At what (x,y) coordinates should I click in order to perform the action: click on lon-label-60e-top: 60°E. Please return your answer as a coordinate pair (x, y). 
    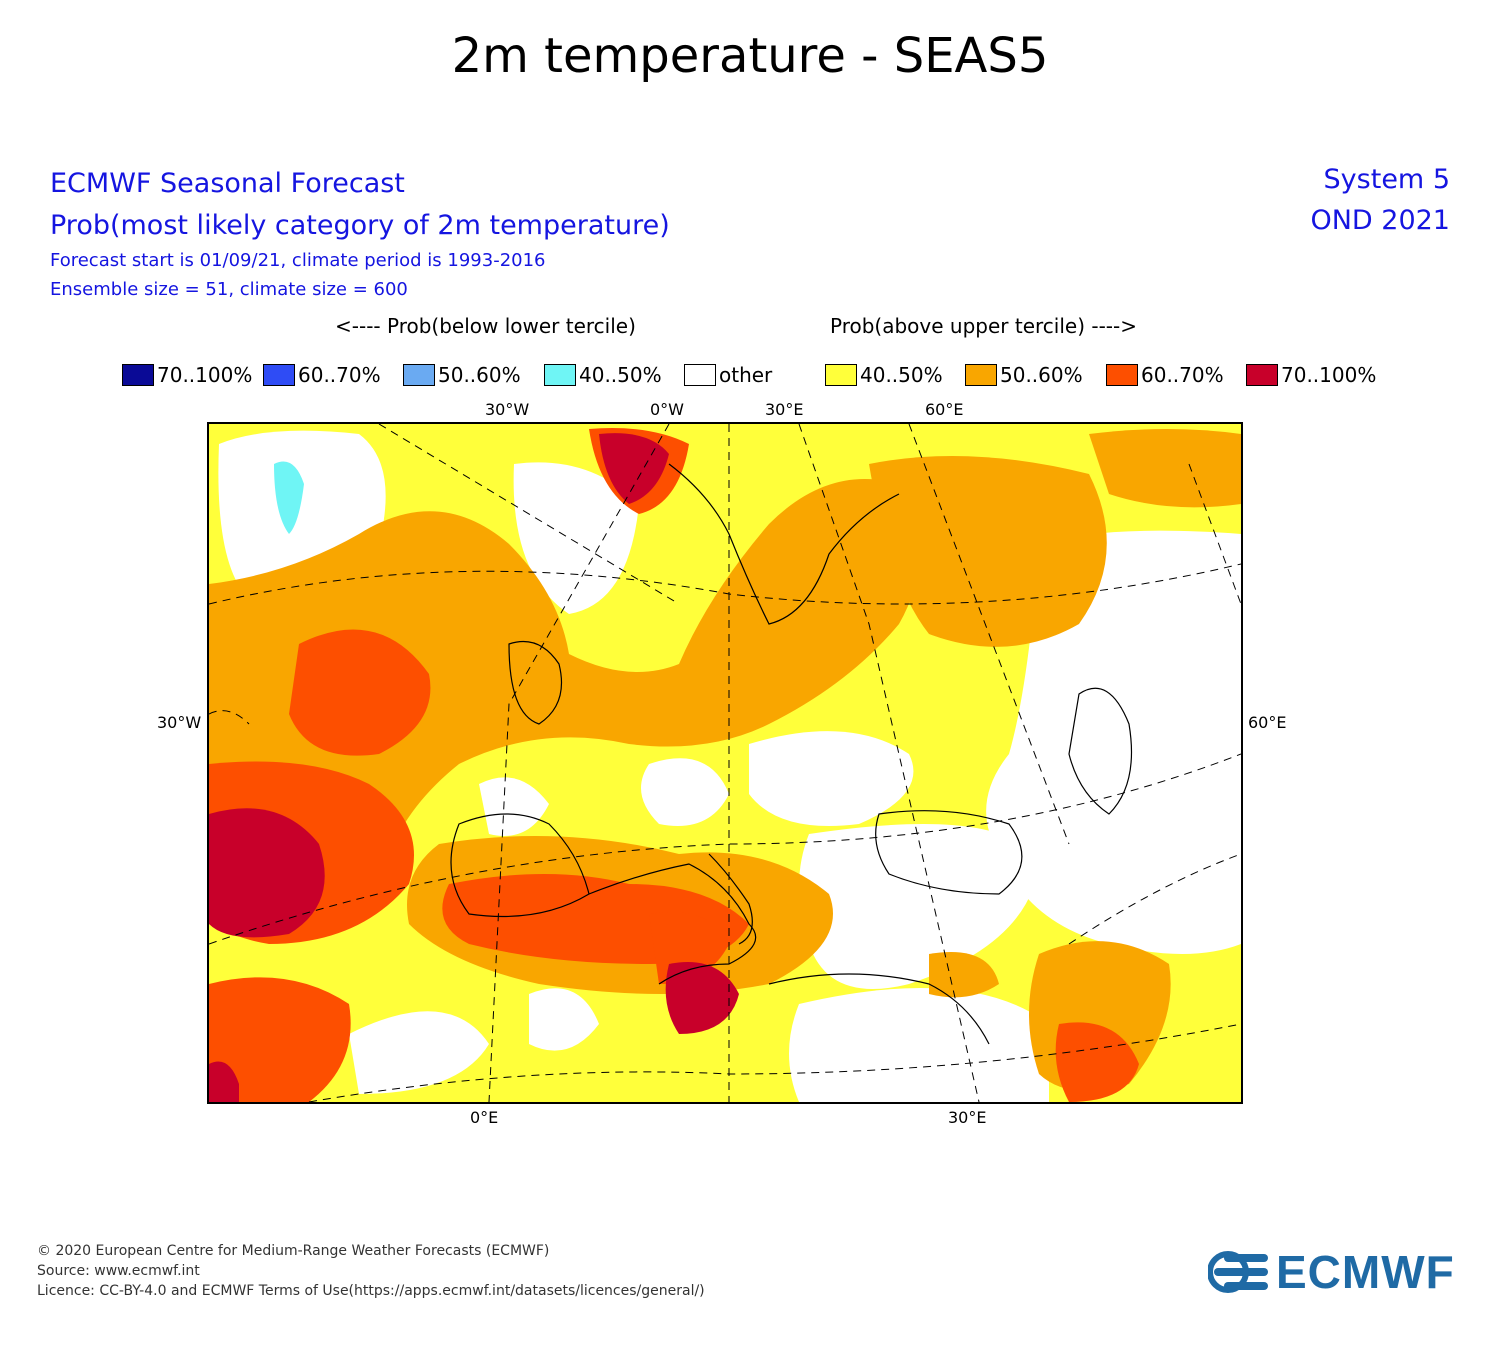
    Looking at the image, I should click on (944, 409).